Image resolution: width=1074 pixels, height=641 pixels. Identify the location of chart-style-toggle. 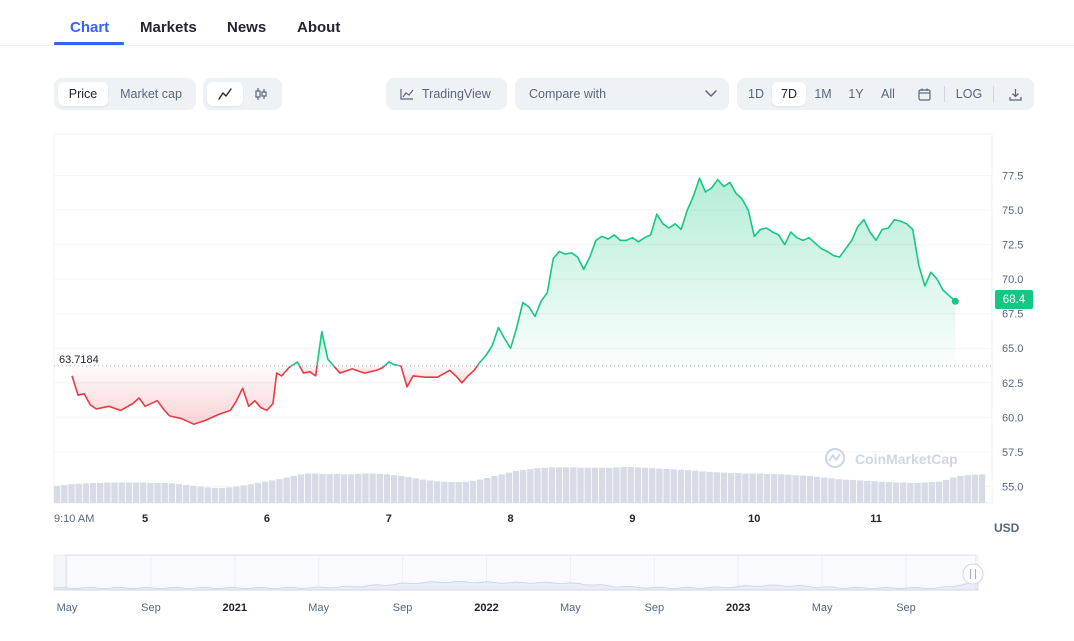
(242, 94).